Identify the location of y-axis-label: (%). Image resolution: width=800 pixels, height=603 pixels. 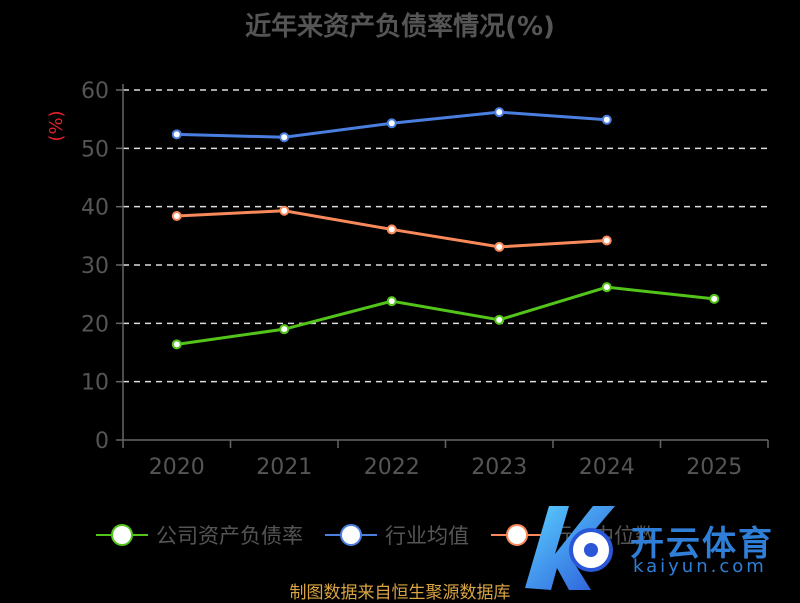
(56, 125).